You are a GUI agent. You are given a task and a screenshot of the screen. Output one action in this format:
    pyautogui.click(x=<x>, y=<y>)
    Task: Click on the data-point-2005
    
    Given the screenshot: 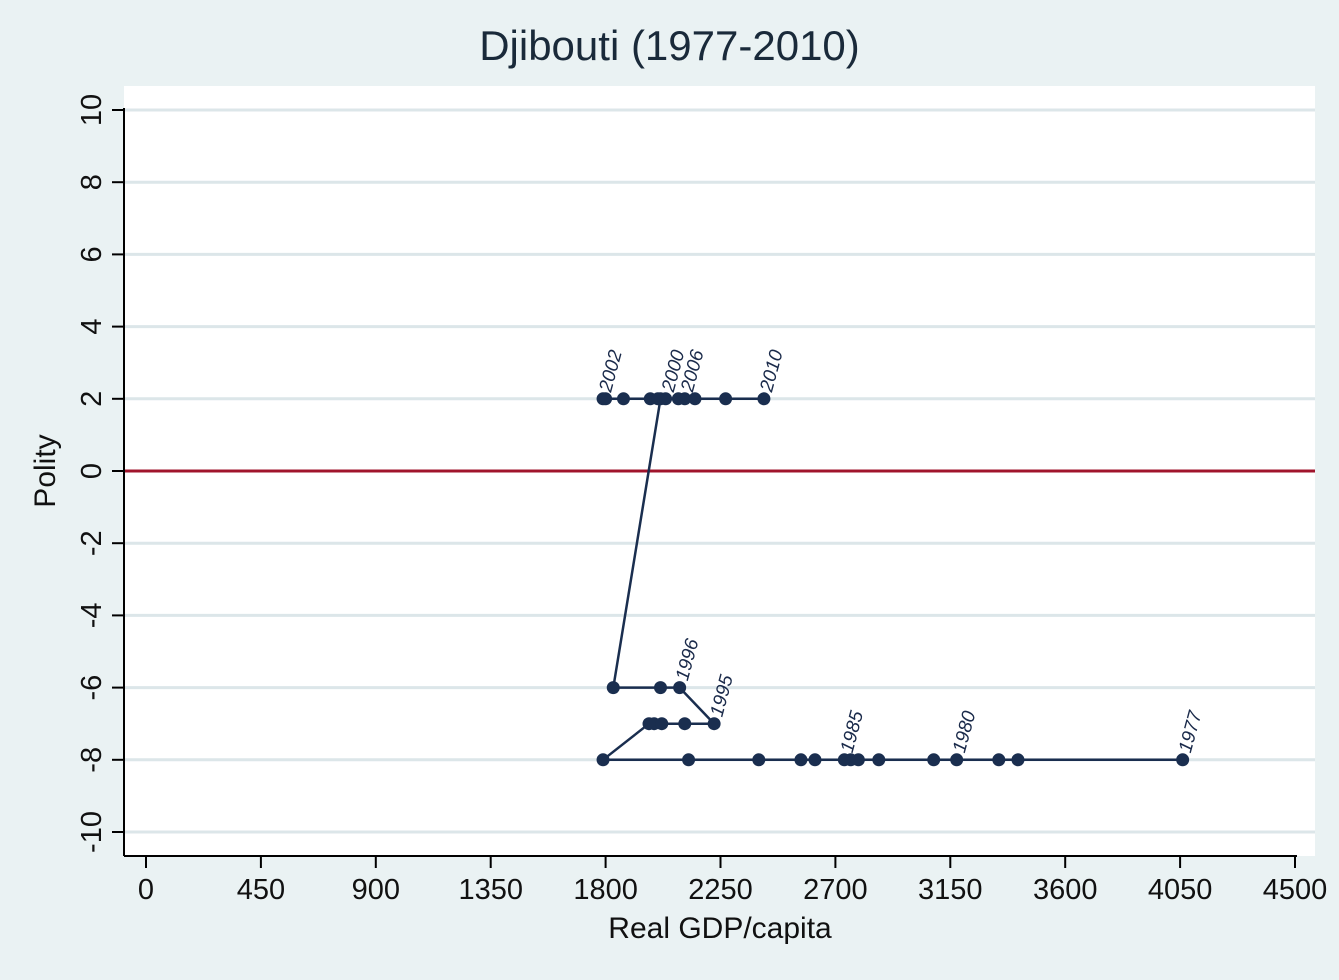 What is the action you would take?
    pyautogui.click(x=658, y=399)
    